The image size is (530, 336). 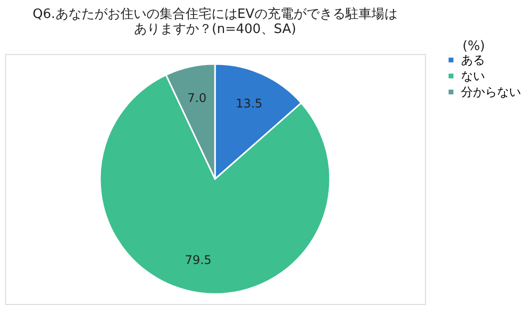 I want to click on data-label: 7.0, so click(x=196, y=98).